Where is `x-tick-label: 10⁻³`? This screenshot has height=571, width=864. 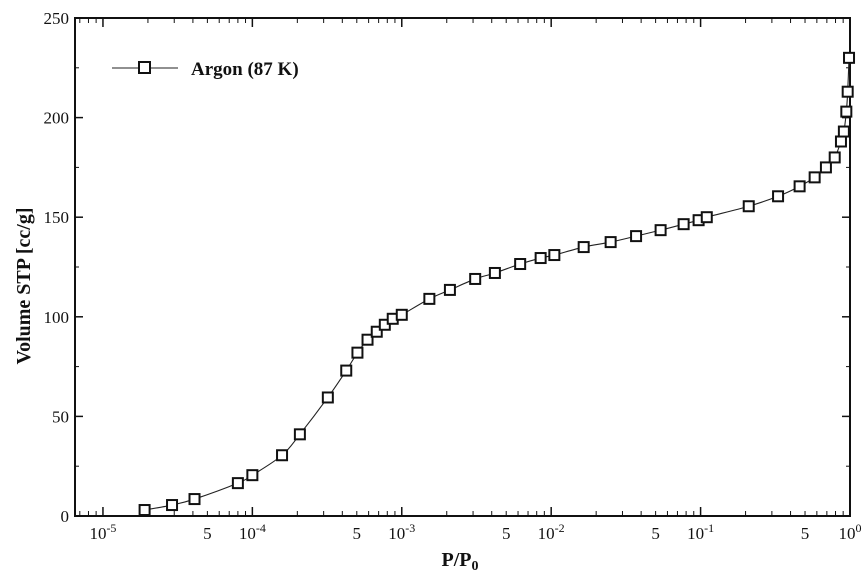 x-tick-label: 10⁻³ is located at coordinates (401, 532).